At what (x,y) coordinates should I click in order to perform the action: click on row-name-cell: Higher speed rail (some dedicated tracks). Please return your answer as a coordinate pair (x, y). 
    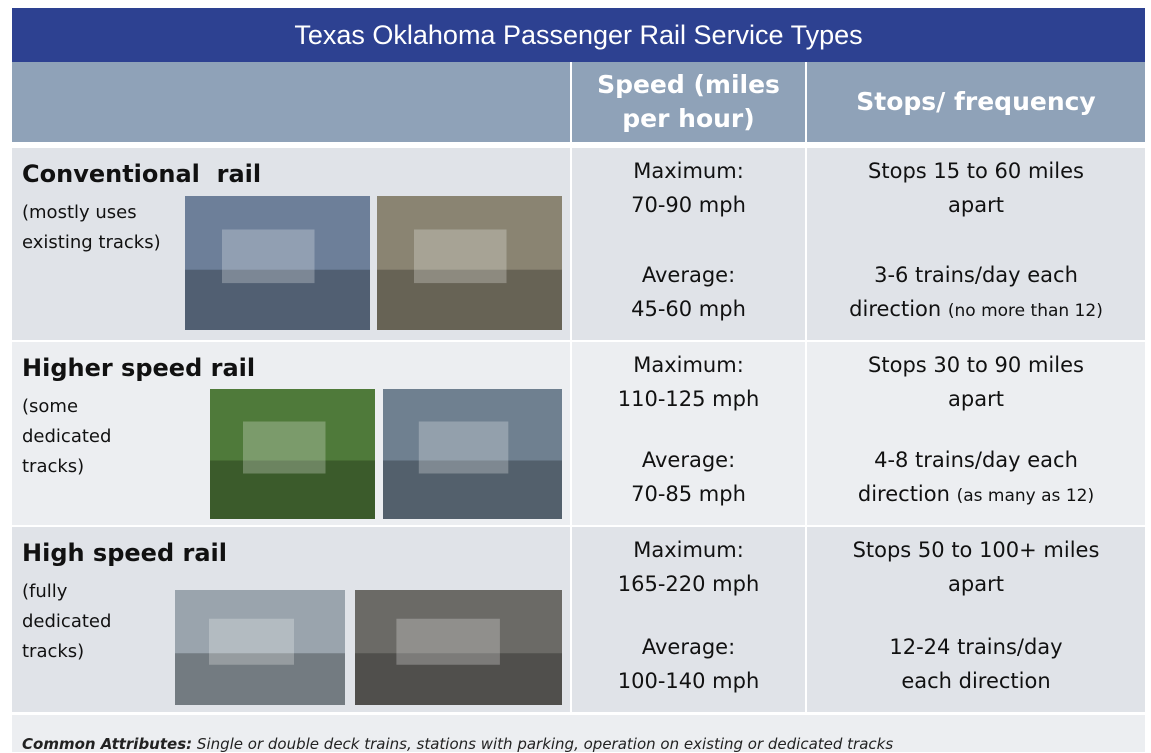
    Looking at the image, I should click on (291, 433).